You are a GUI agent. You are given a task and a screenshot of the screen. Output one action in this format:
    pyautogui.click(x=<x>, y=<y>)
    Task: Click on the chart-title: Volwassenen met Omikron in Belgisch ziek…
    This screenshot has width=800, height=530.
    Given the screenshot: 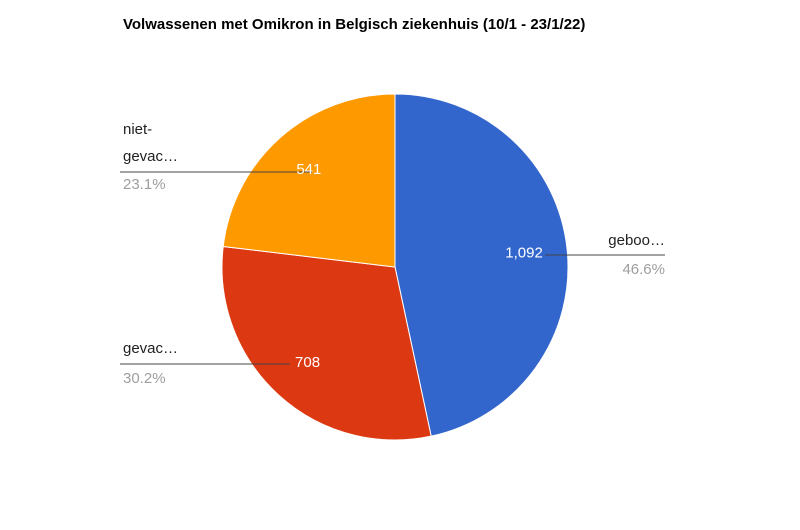 What is the action you would take?
    pyautogui.click(x=354, y=24)
    